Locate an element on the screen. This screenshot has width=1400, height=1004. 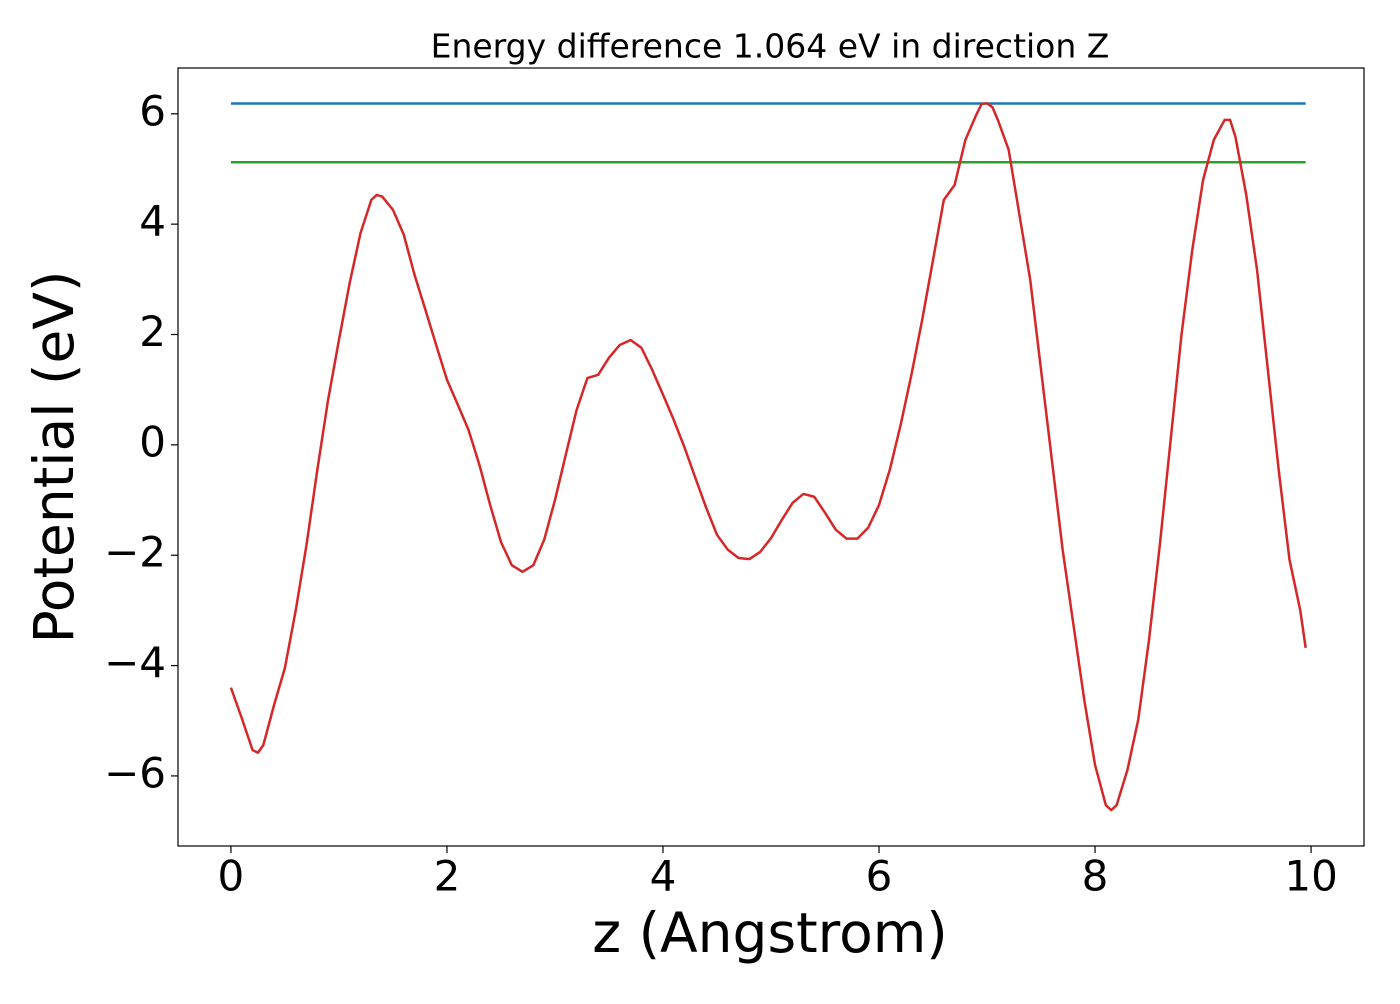
y-tick-label: −2 is located at coordinates (135, 552).